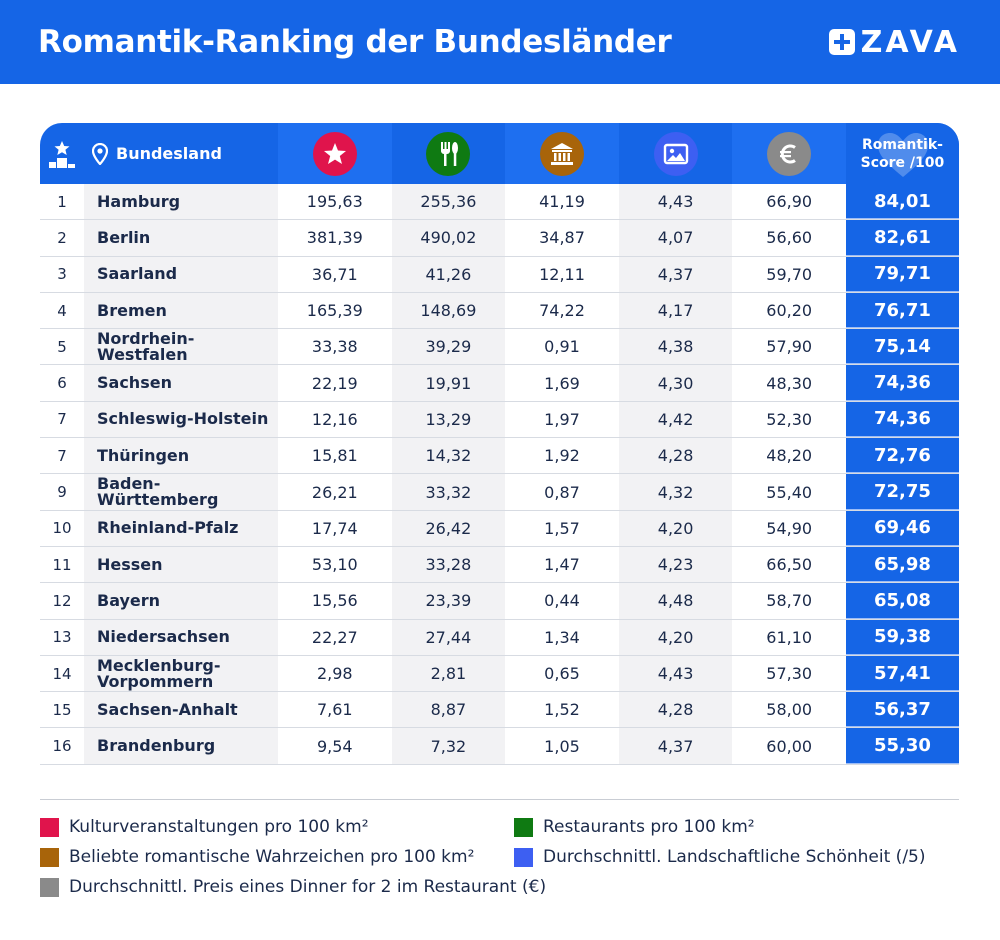  I want to click on table-row: 1 Hamburg 195,63 255,36 41,19 4,43 66,90 84,01, so click(499, 202).